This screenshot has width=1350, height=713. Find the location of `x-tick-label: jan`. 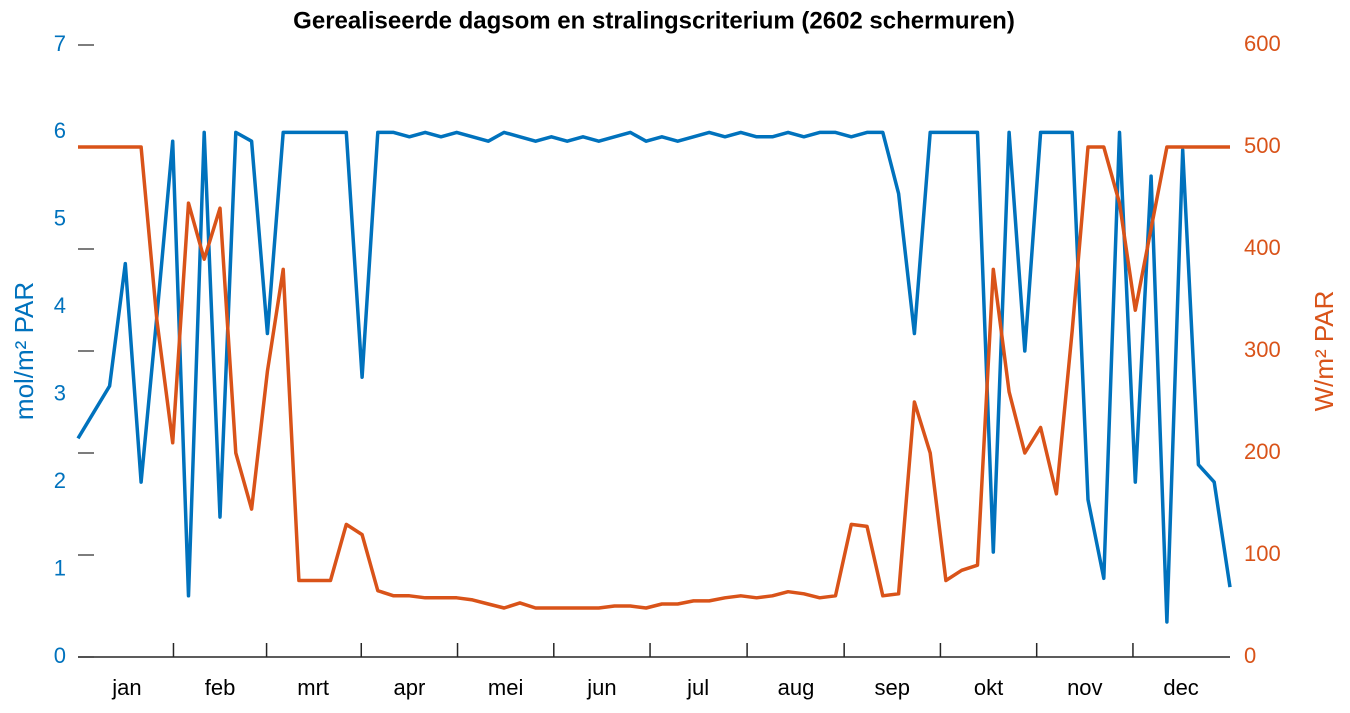

x-tick-label: jan is located at coordinates (126, 687).